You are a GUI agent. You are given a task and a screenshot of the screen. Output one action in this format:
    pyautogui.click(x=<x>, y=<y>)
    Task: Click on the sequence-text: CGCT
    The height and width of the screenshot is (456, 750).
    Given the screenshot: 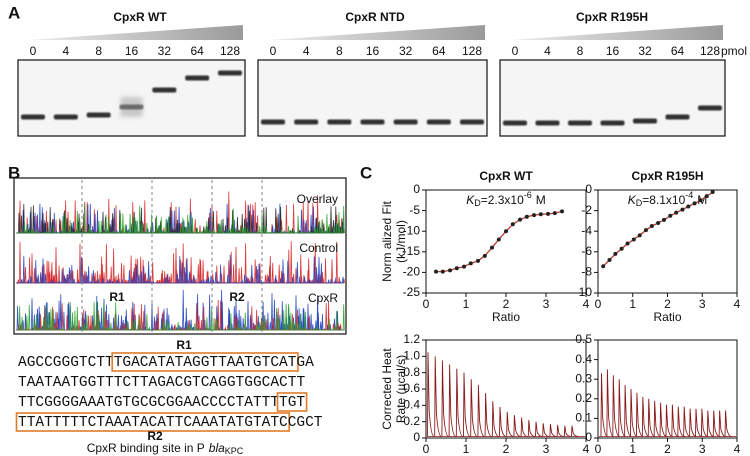 What is the action you would take?
    pyautogui.click(x=305, y=423)
    